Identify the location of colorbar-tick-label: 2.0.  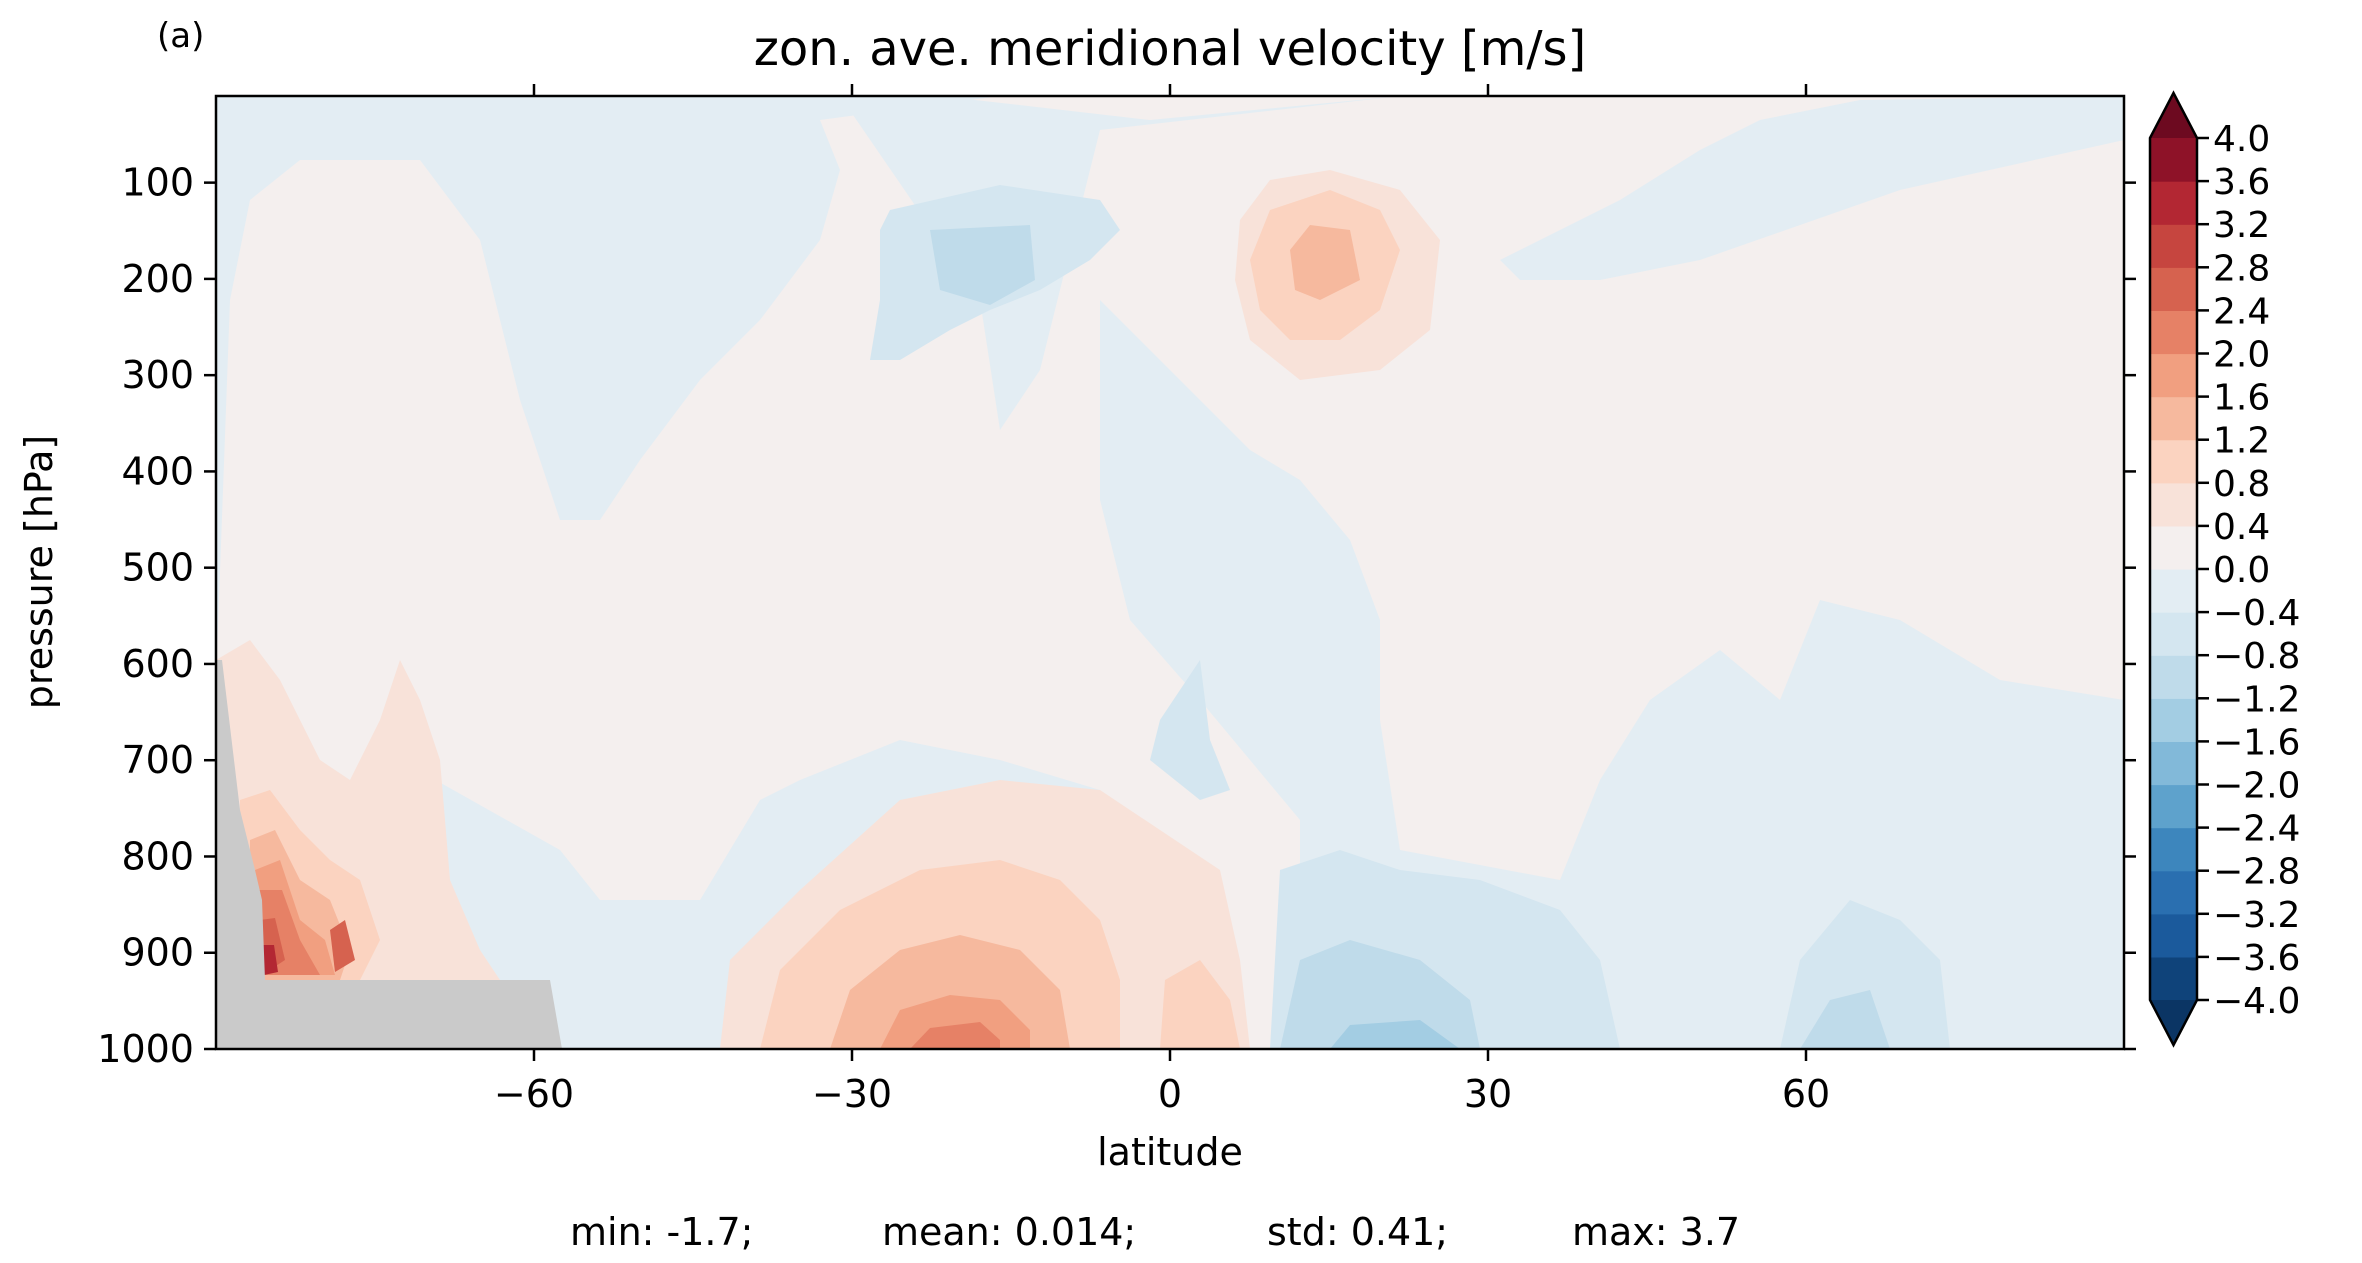
(2241, 355).